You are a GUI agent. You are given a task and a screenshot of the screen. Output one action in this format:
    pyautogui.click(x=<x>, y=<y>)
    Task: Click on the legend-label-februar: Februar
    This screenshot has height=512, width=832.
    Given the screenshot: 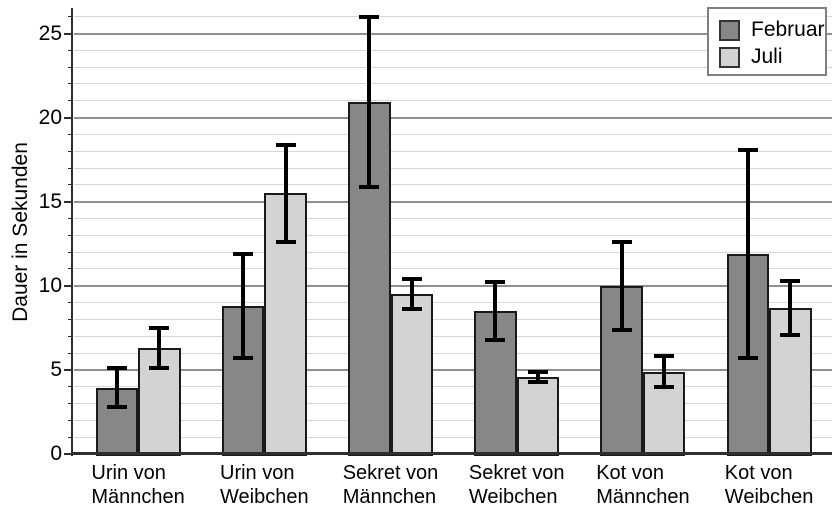 What is the action you would take?
    pyautogui.click(x=788, y=29)
    